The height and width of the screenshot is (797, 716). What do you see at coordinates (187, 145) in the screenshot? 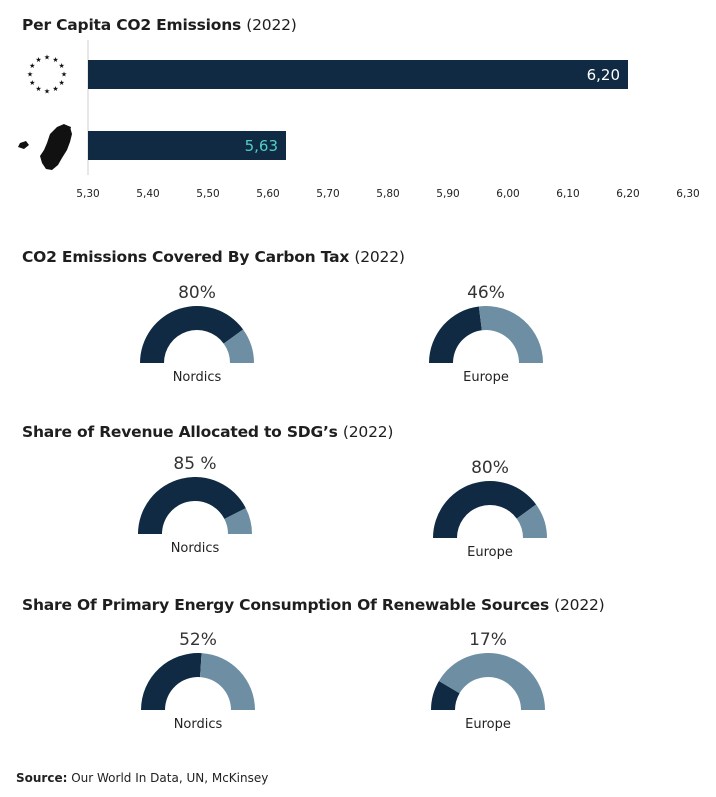
I see `bar-nordics` at bounding box center [187, 145].